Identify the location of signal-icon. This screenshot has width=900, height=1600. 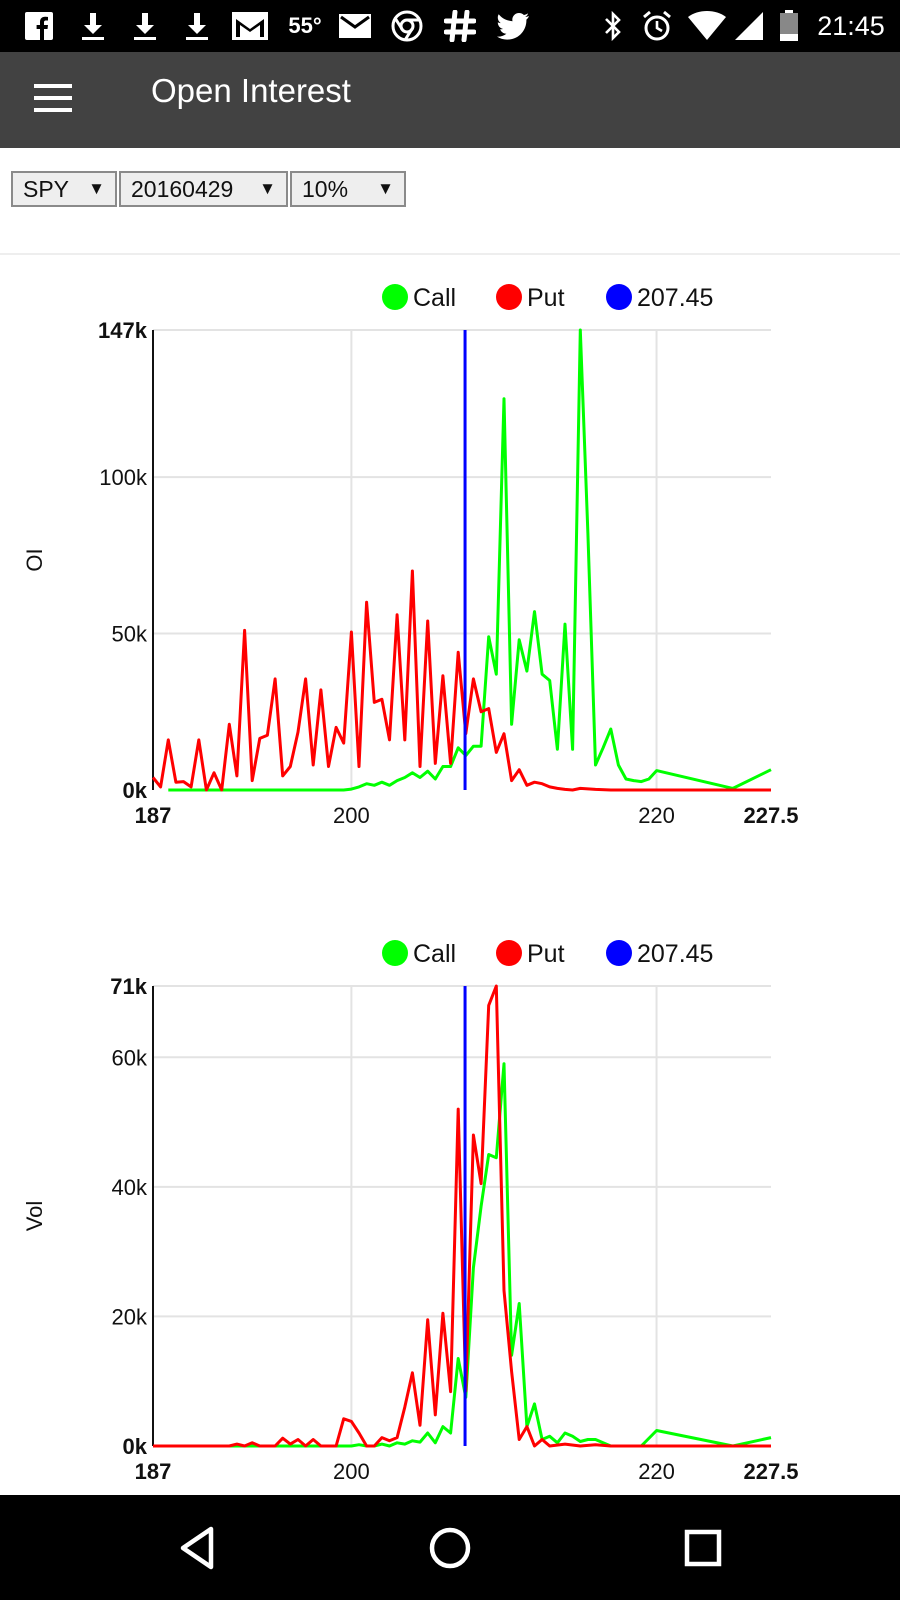
(749, 26).